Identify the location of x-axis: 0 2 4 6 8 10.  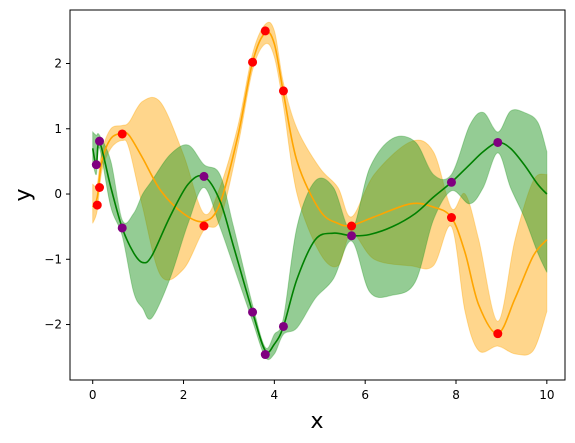
(321, 391).